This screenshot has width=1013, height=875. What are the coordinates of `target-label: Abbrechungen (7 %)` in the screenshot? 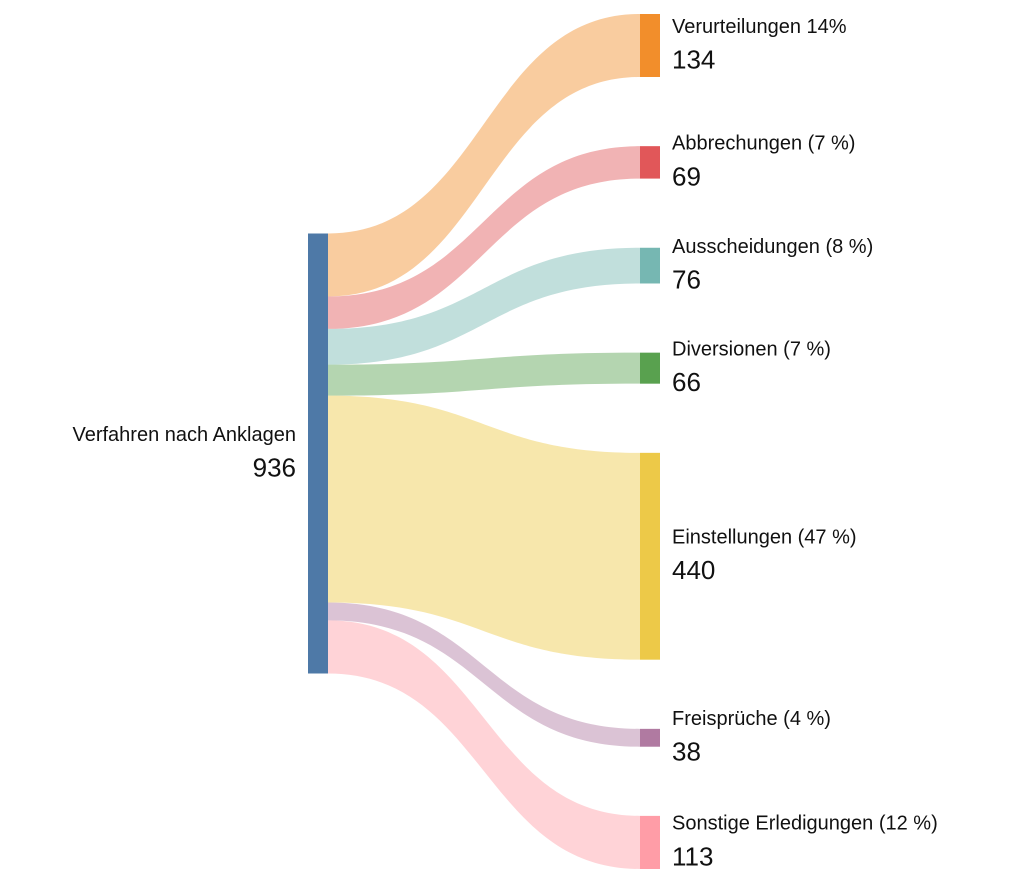 It's located at (763, 144).